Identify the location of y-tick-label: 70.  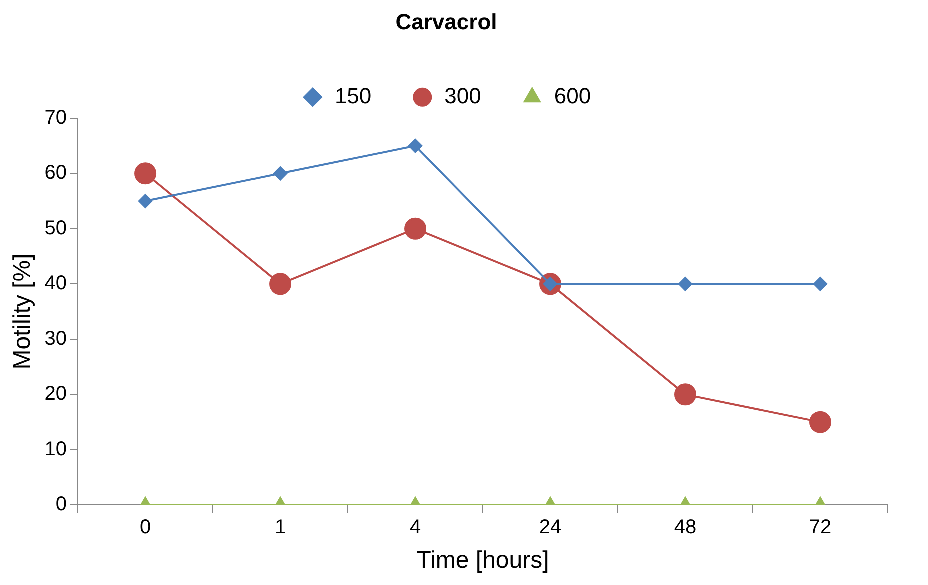
(56, 117).